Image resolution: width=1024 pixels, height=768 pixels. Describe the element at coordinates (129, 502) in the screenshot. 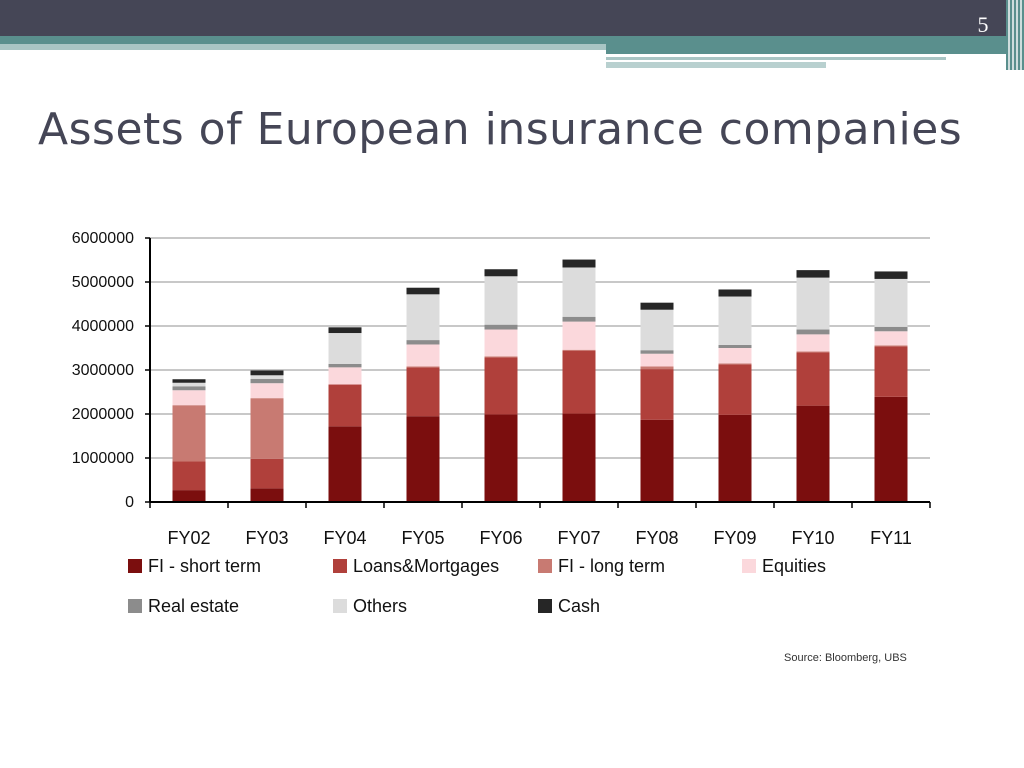

I see `y-tick-label: 0` at that location.